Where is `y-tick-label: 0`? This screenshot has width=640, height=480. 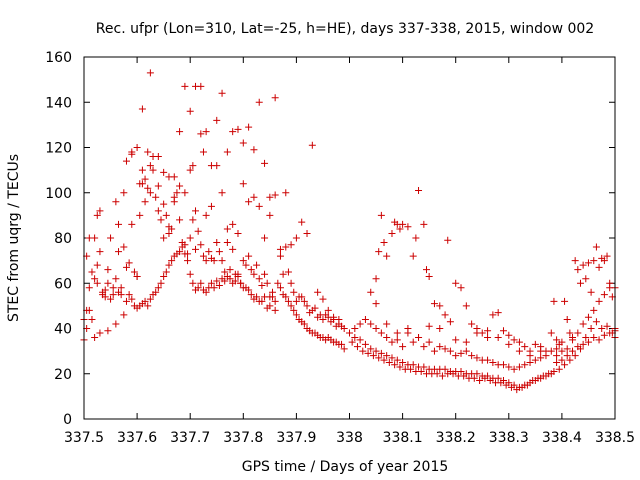
y-tick-label: 0 is located at coordinates (67, 420).